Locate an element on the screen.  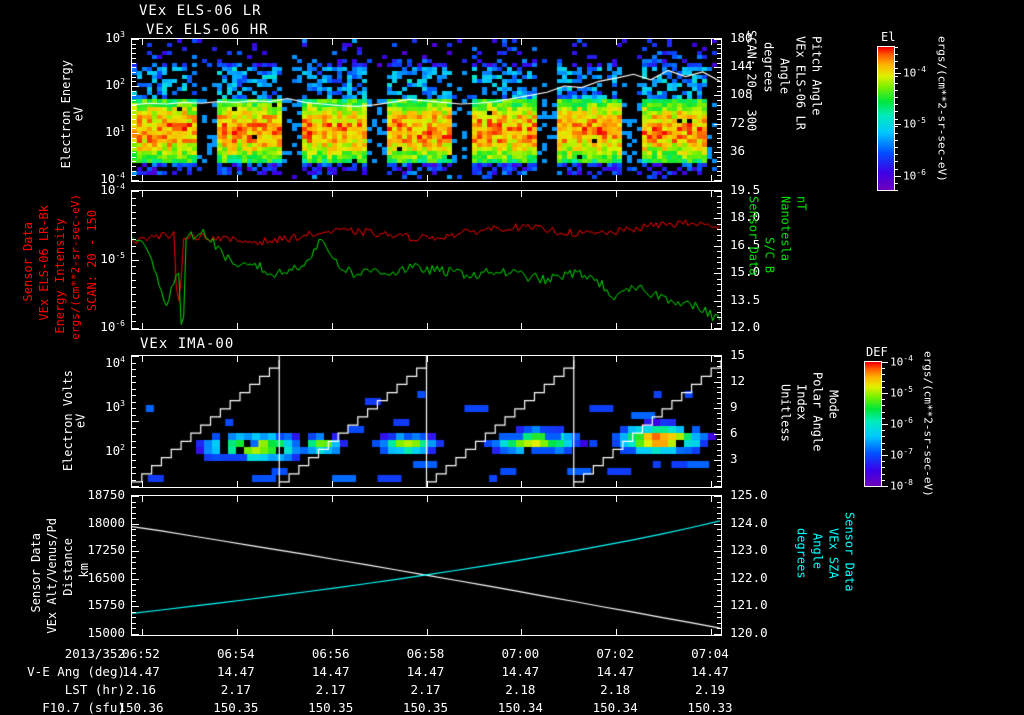
panel4-right-axis-label-4: degrees is located at coordinates (801, 553).